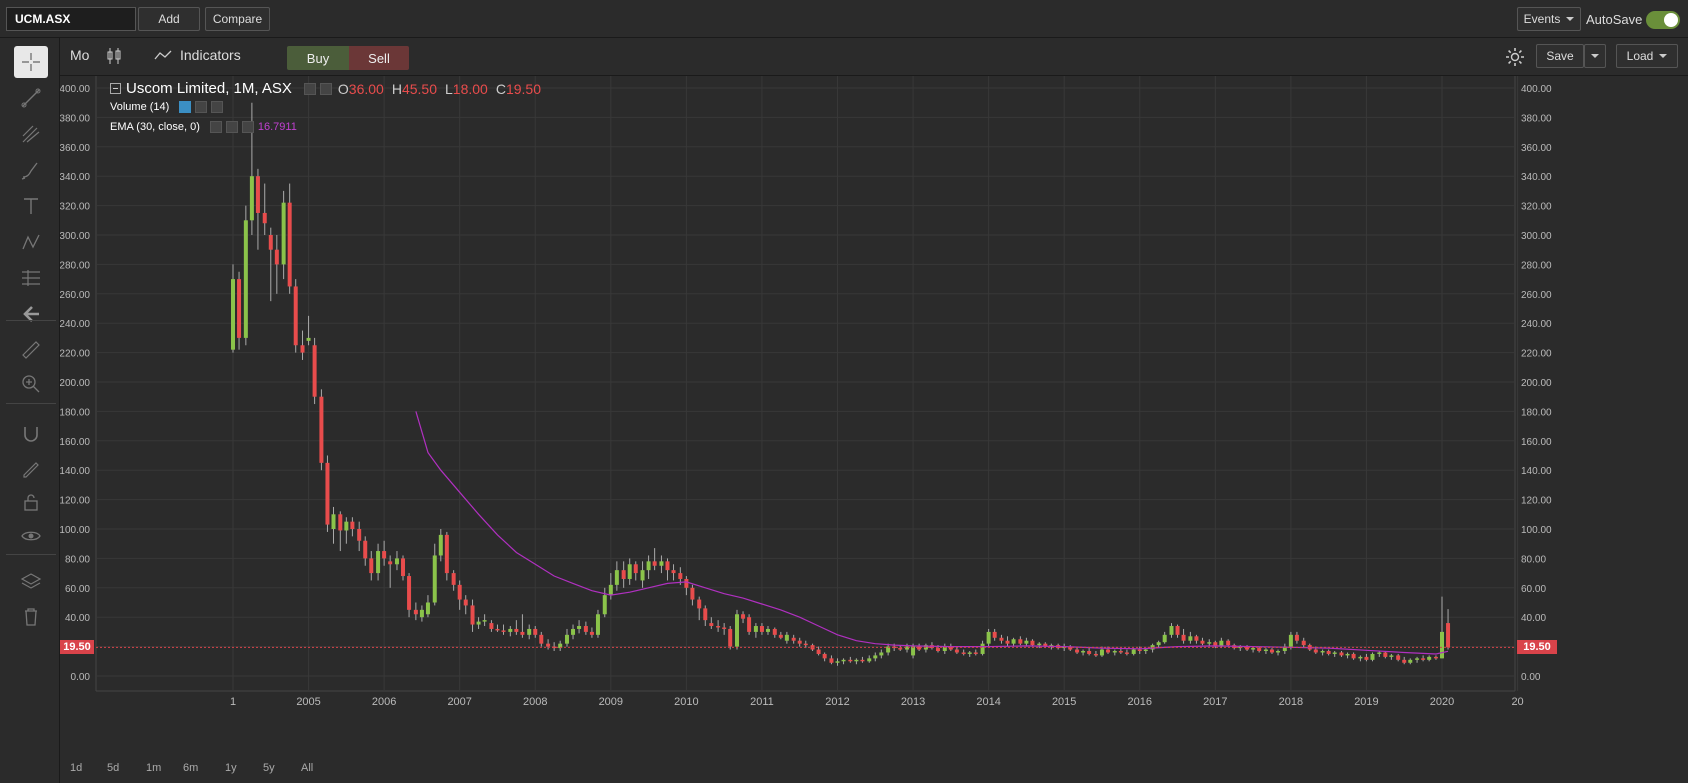  What do you see at coordinates (1536, 295) in the screenshot?
I see `y-tick-label: 260.00` at bounding box center [1536, 295].